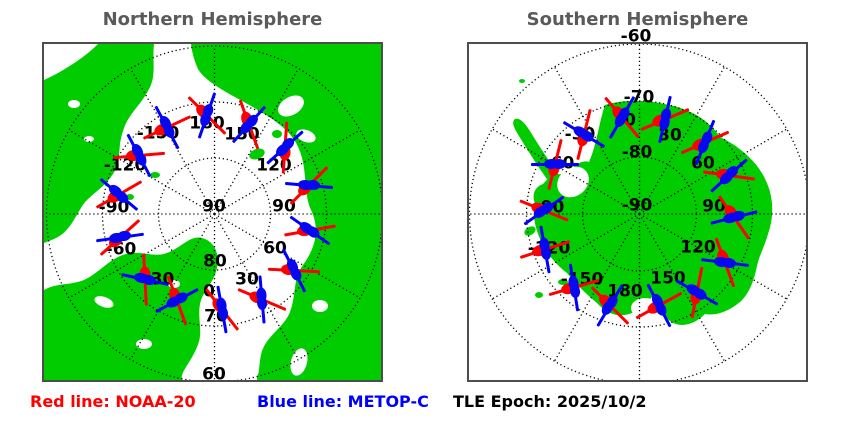 This screenshot has height=425, width=850. I want to click on land-antarctica, so click(653, 212).